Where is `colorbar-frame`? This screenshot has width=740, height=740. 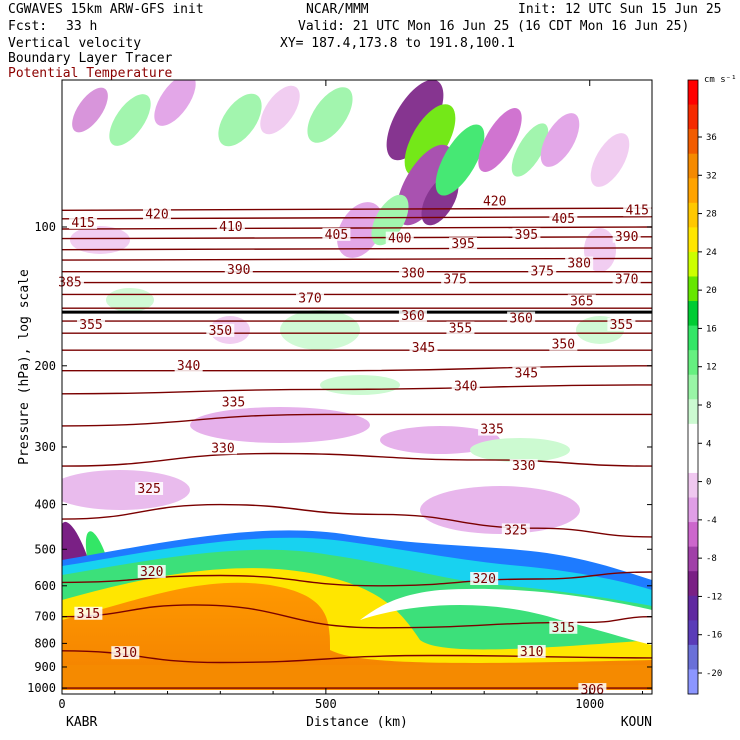
colorbar-frame is located at coordinates (693, 387).